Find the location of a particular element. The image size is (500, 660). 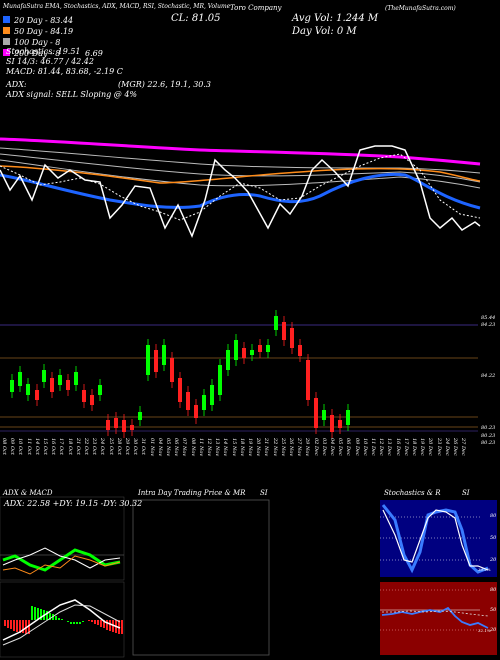

rsi-marker: 32.1% is located at coordinates (484, 630).